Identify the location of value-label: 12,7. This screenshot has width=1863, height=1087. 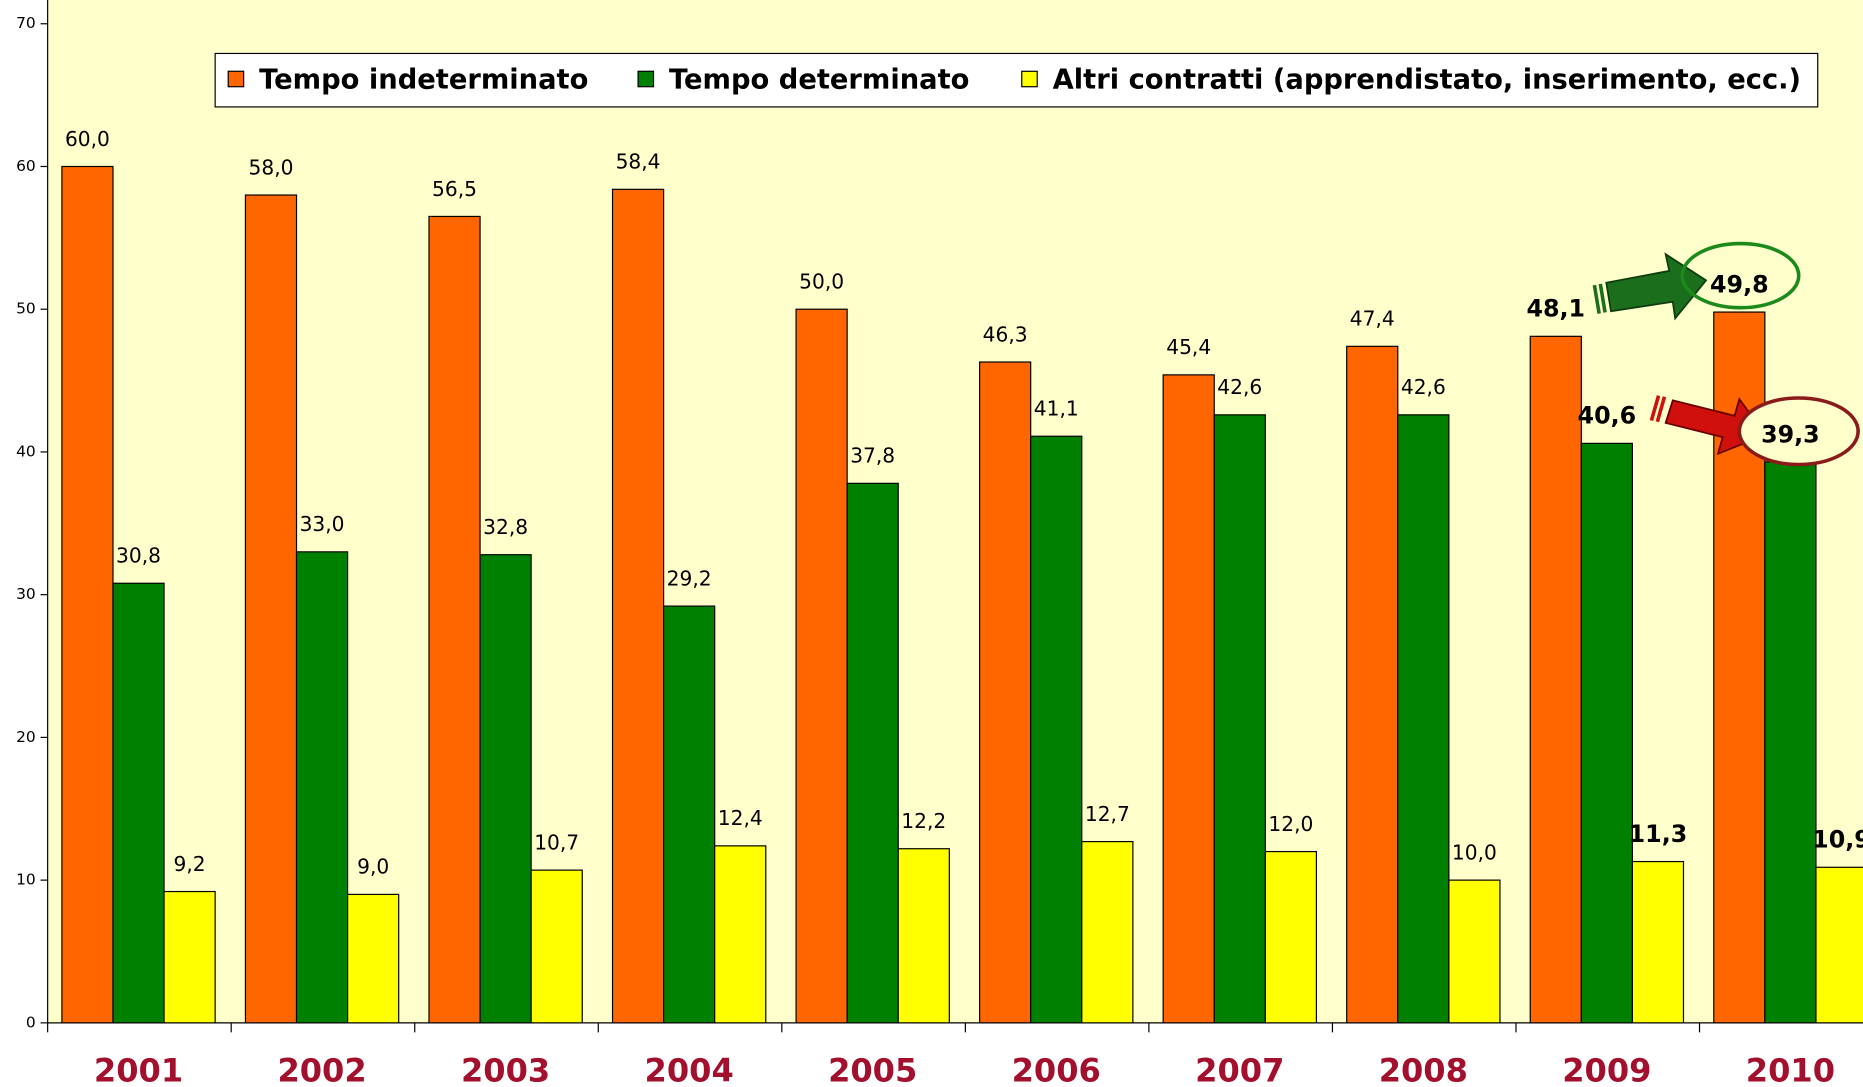
(1107, 814).